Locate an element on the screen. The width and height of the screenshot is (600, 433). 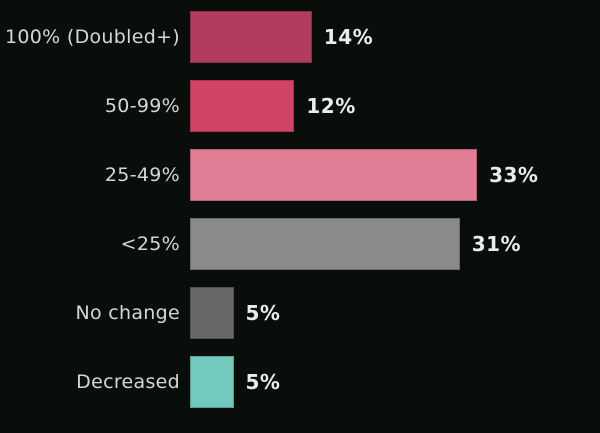
category-label: Decreased is located at coordinates (90, 382).